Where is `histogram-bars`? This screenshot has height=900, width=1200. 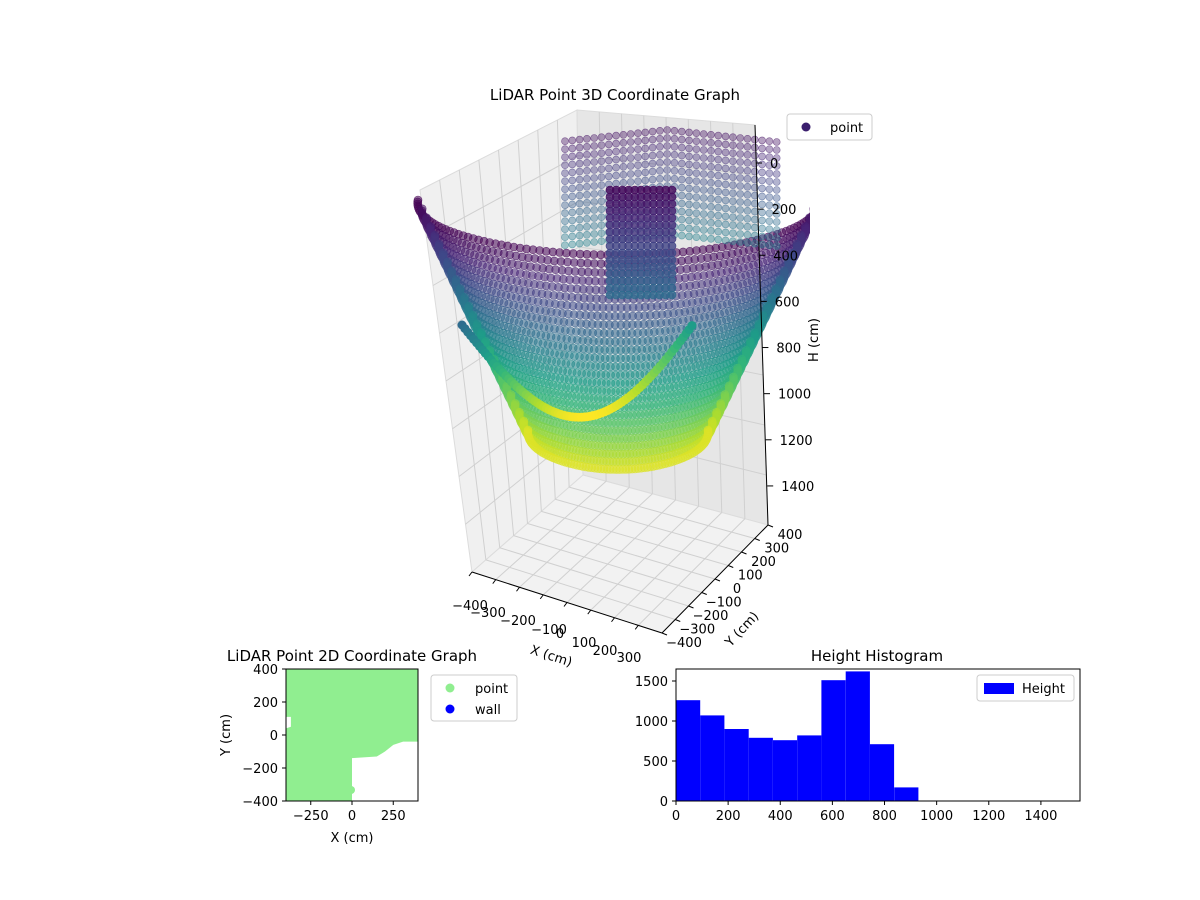
histogram-bars is located at coordinates (797, 736).